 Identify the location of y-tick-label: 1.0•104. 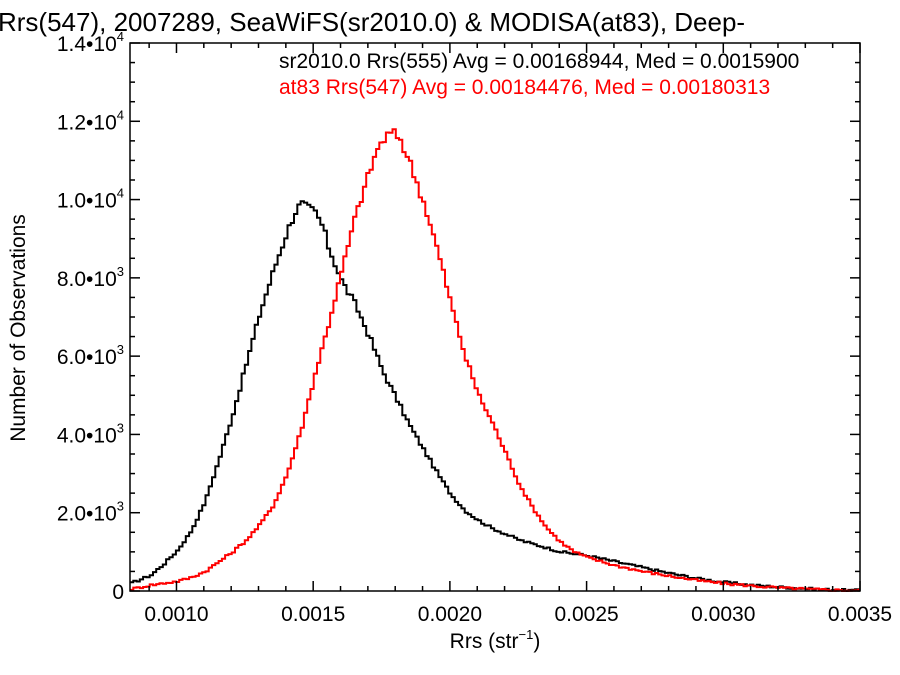
(90, 199).